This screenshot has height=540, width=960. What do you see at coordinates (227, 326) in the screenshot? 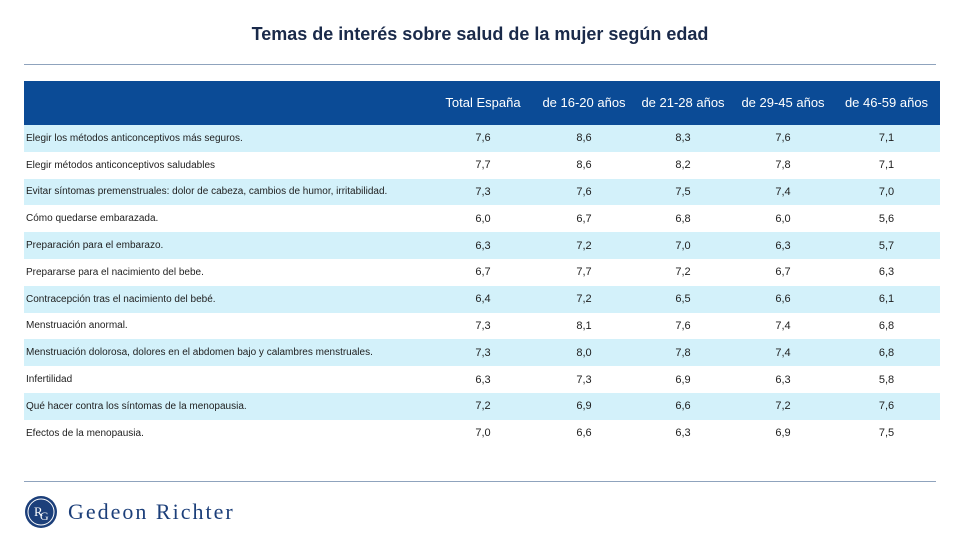
I see `row-label: Menstruación anormal.` at bounding box center [227, 326].